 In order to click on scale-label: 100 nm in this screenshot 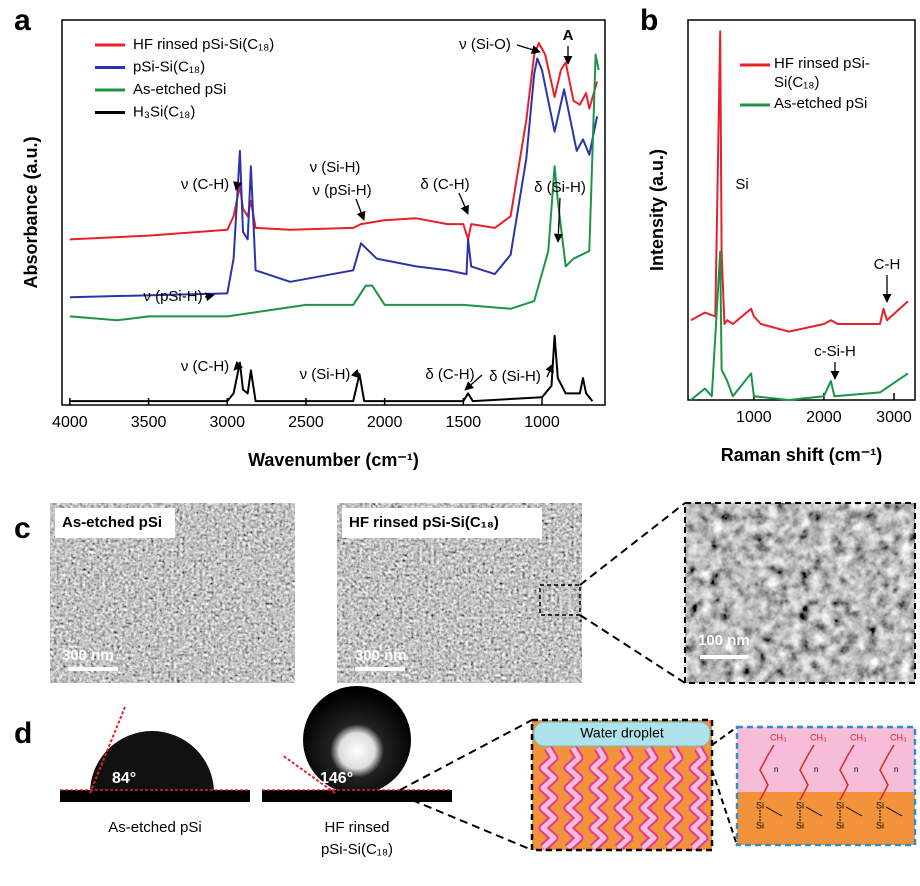, I will do `click(724, 640)`.